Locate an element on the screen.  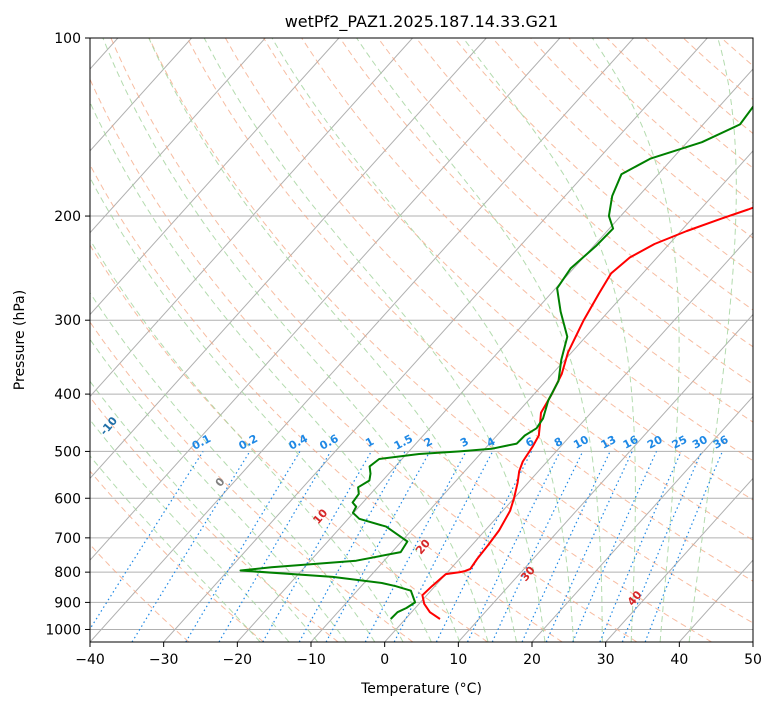
x-axis-title: Temperature (°C) is located at coordinates (421, 689).